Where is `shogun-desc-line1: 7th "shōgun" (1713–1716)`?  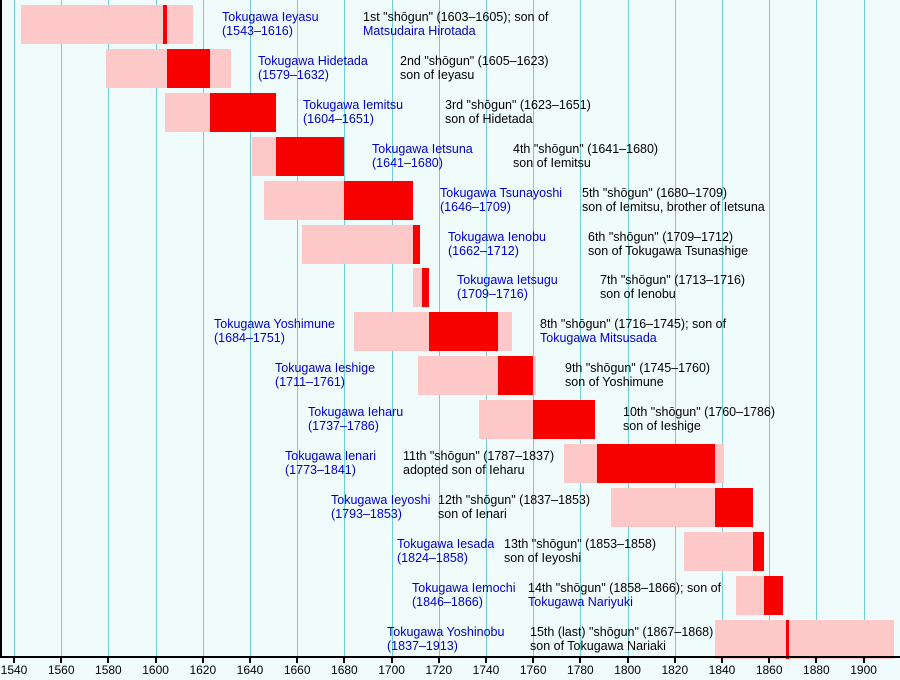
shogun-desc-line1: 7th "shōgun" (1713–1716) is located at coordinates (673, 280).